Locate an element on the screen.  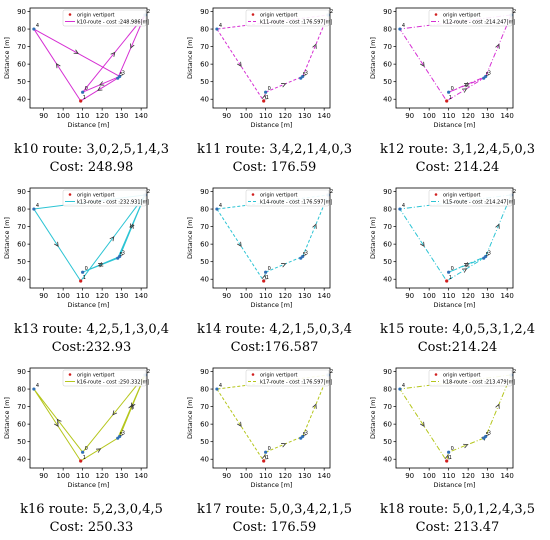
vertiport-label: 5 is located at coordinates (121, 255).